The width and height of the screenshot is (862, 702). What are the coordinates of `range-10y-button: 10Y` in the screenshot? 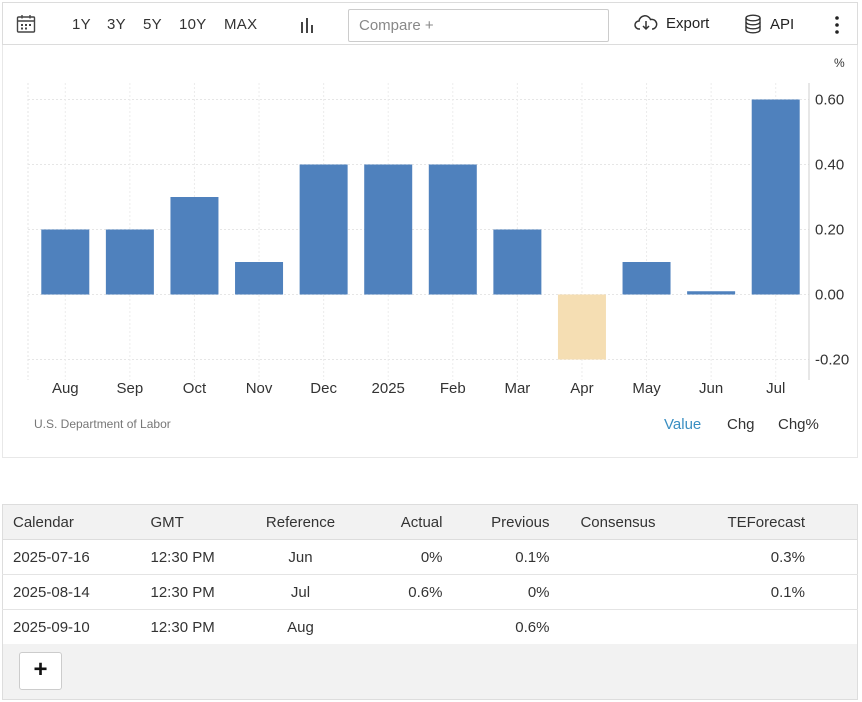 It's located at (193, 24).